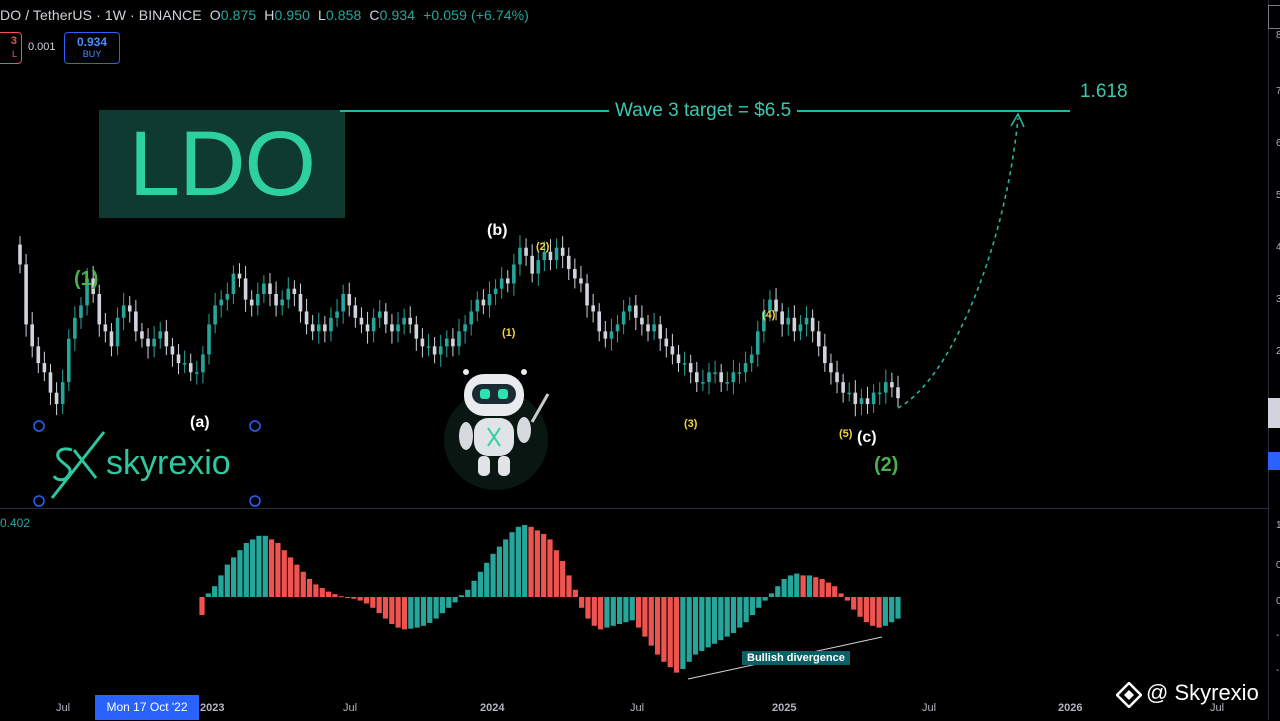 This screenshot has width=1280, height=721. Describe the element at coordinates (784, 708) in the screenshot. I see `xaxis-2025: 2025` at that location.